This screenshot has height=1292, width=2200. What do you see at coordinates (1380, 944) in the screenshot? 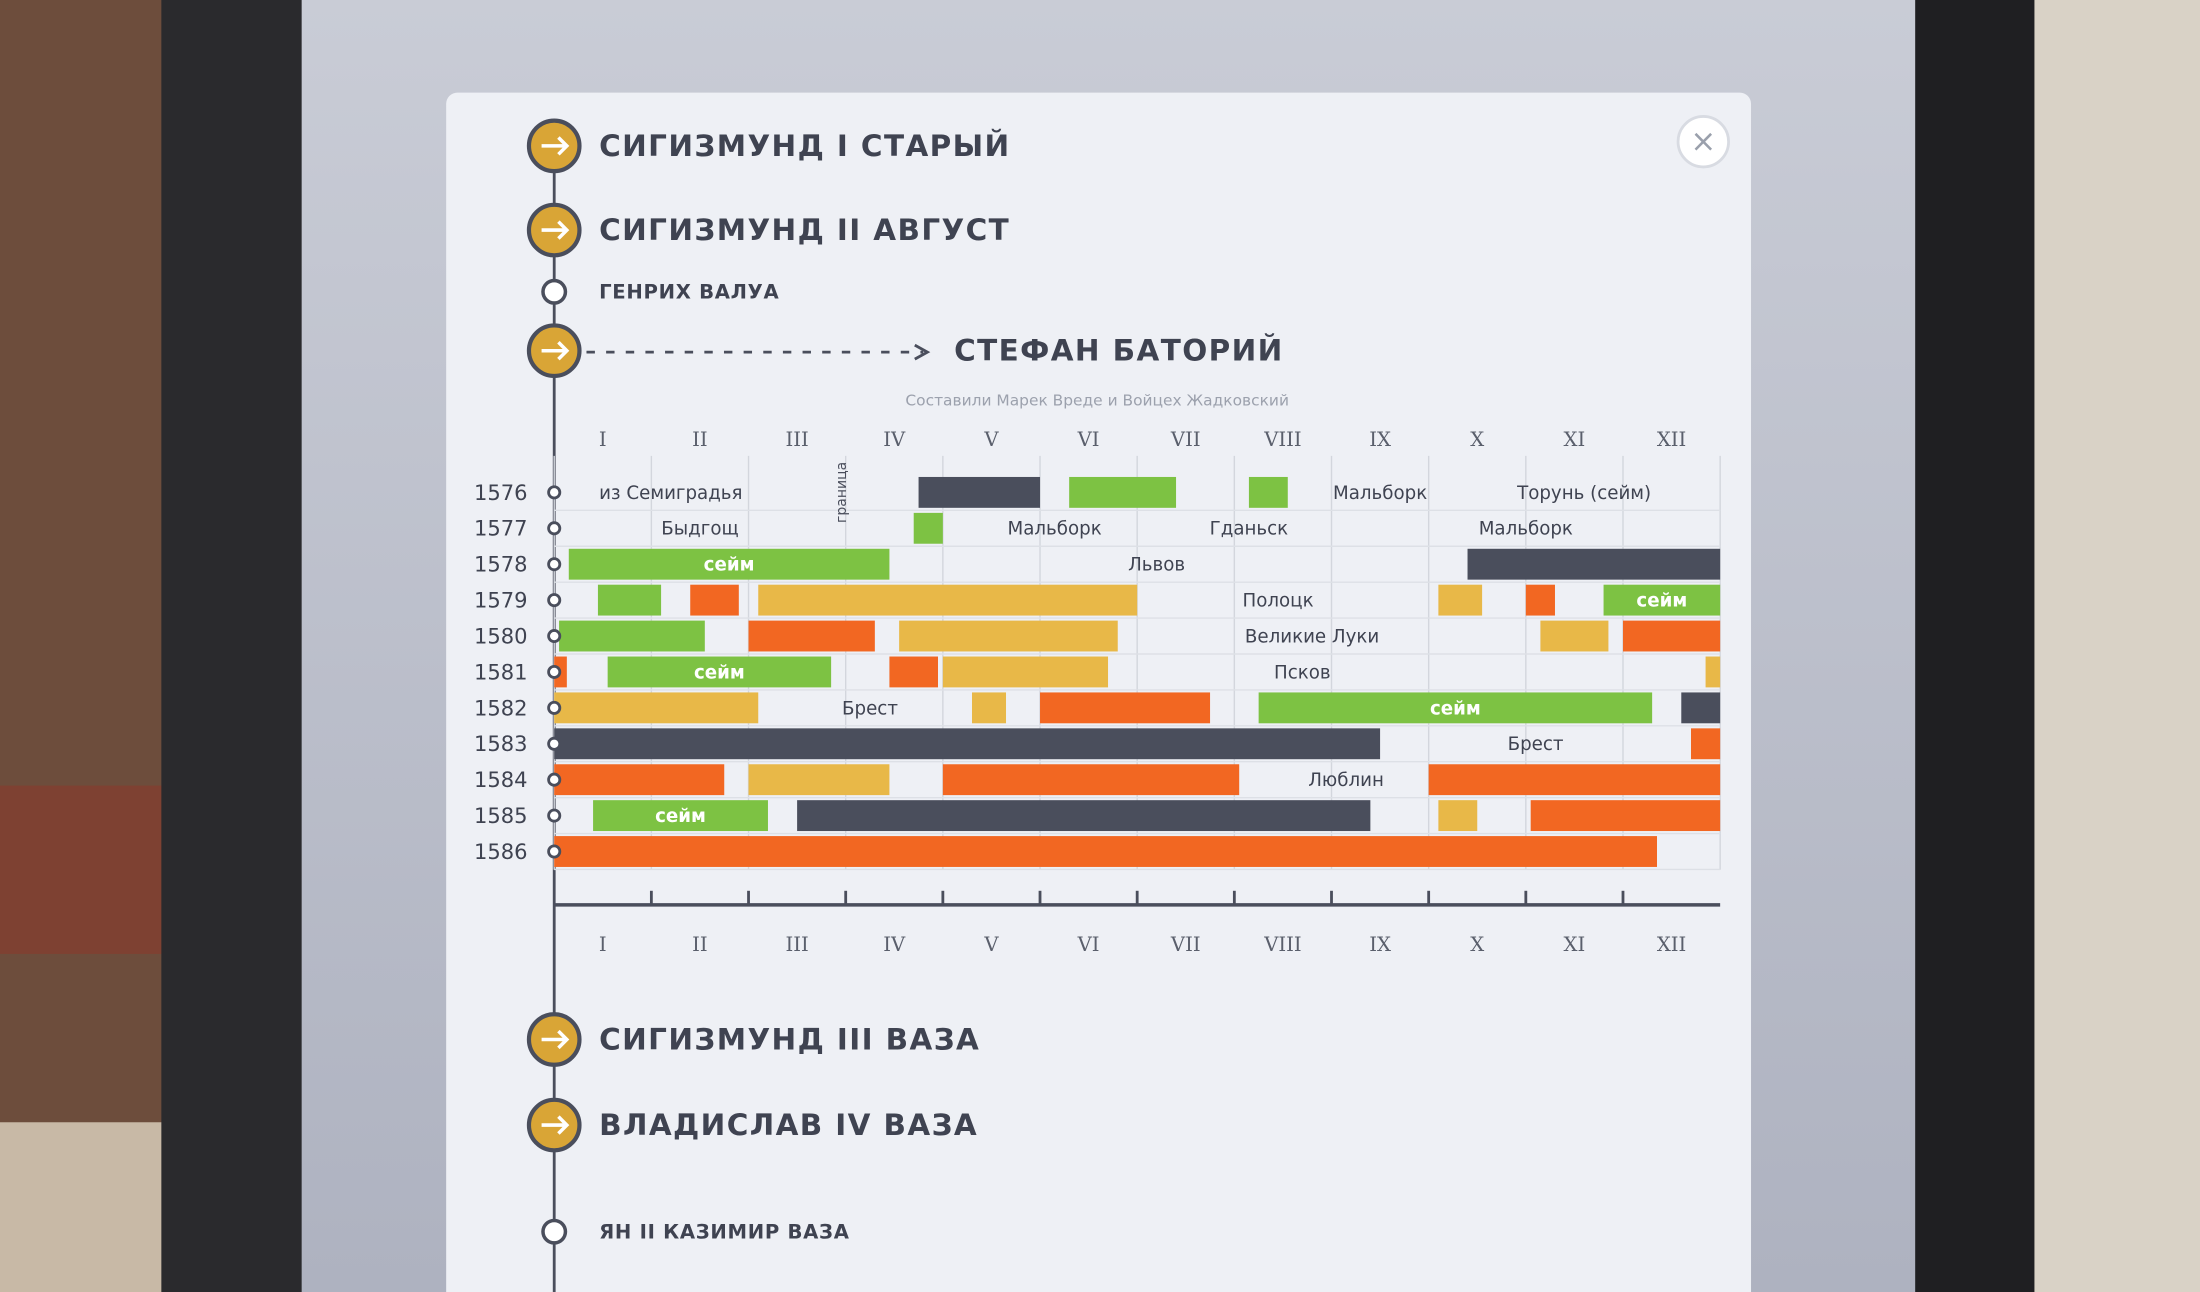
I see `month-label-bottom: IX` at bounding box center [1380, 944].